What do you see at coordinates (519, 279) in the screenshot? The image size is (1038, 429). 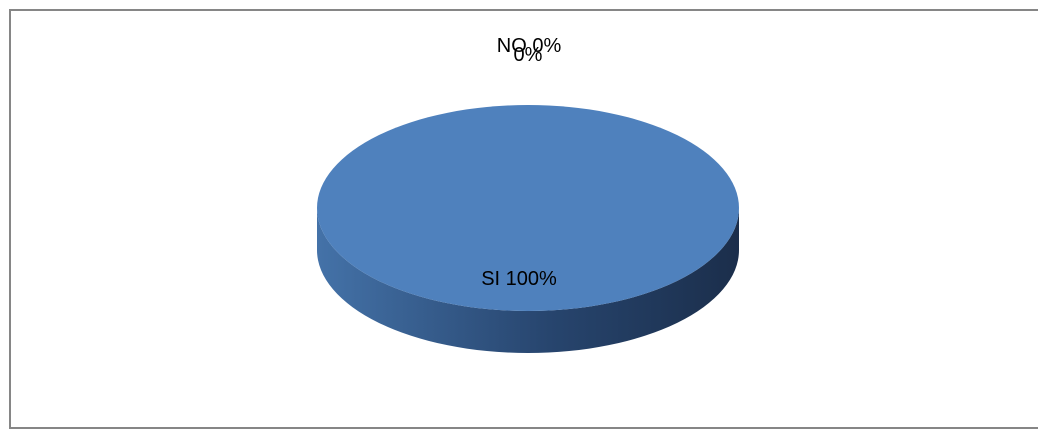 I see `data-label-si: SI 100%` at bounding box center [519, 279].